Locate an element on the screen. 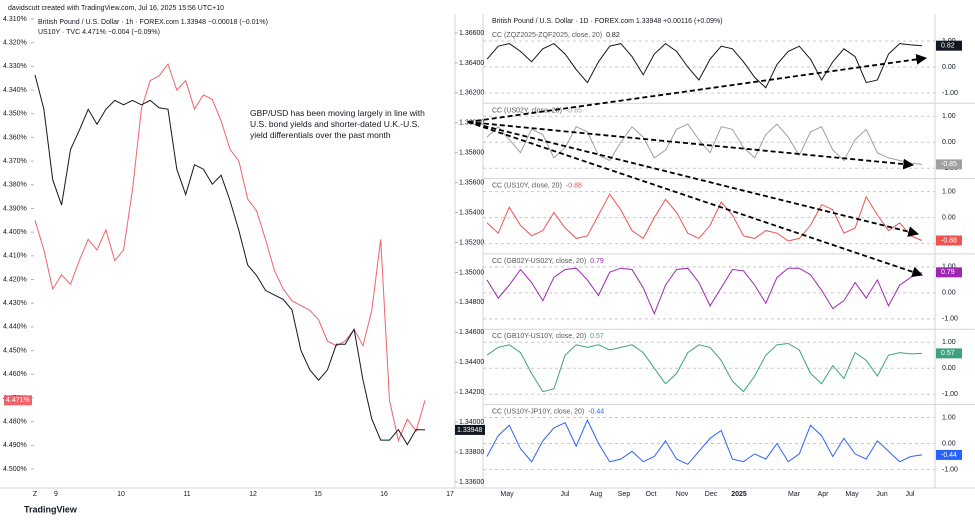  pane-title: CC (GB10Y-US10Y, close, 20) 0.57 is located at coordinates (548, 336).